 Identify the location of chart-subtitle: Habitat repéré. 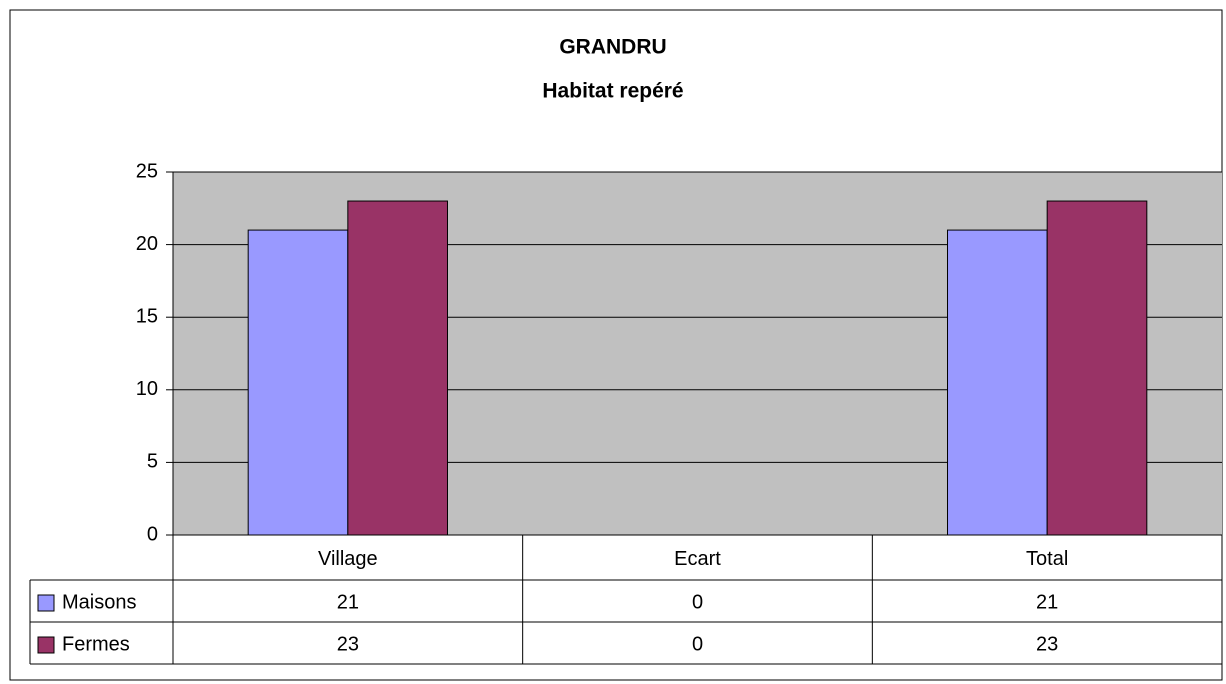
(612, 91).